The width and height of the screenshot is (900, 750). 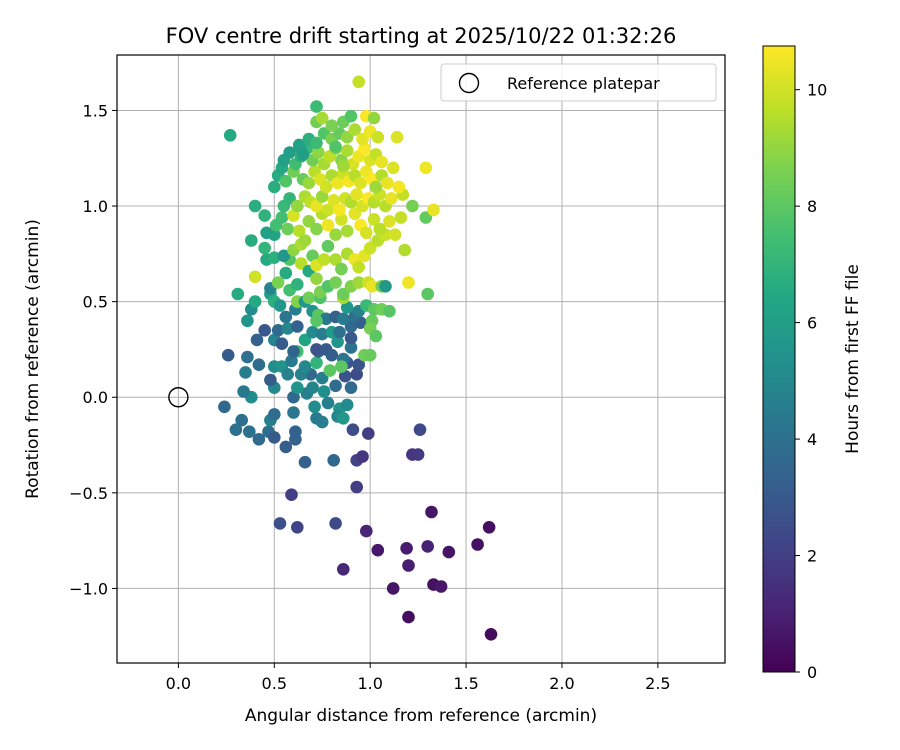 I want to click on y-tick-label: 1.5, so click(x=95, y=110).